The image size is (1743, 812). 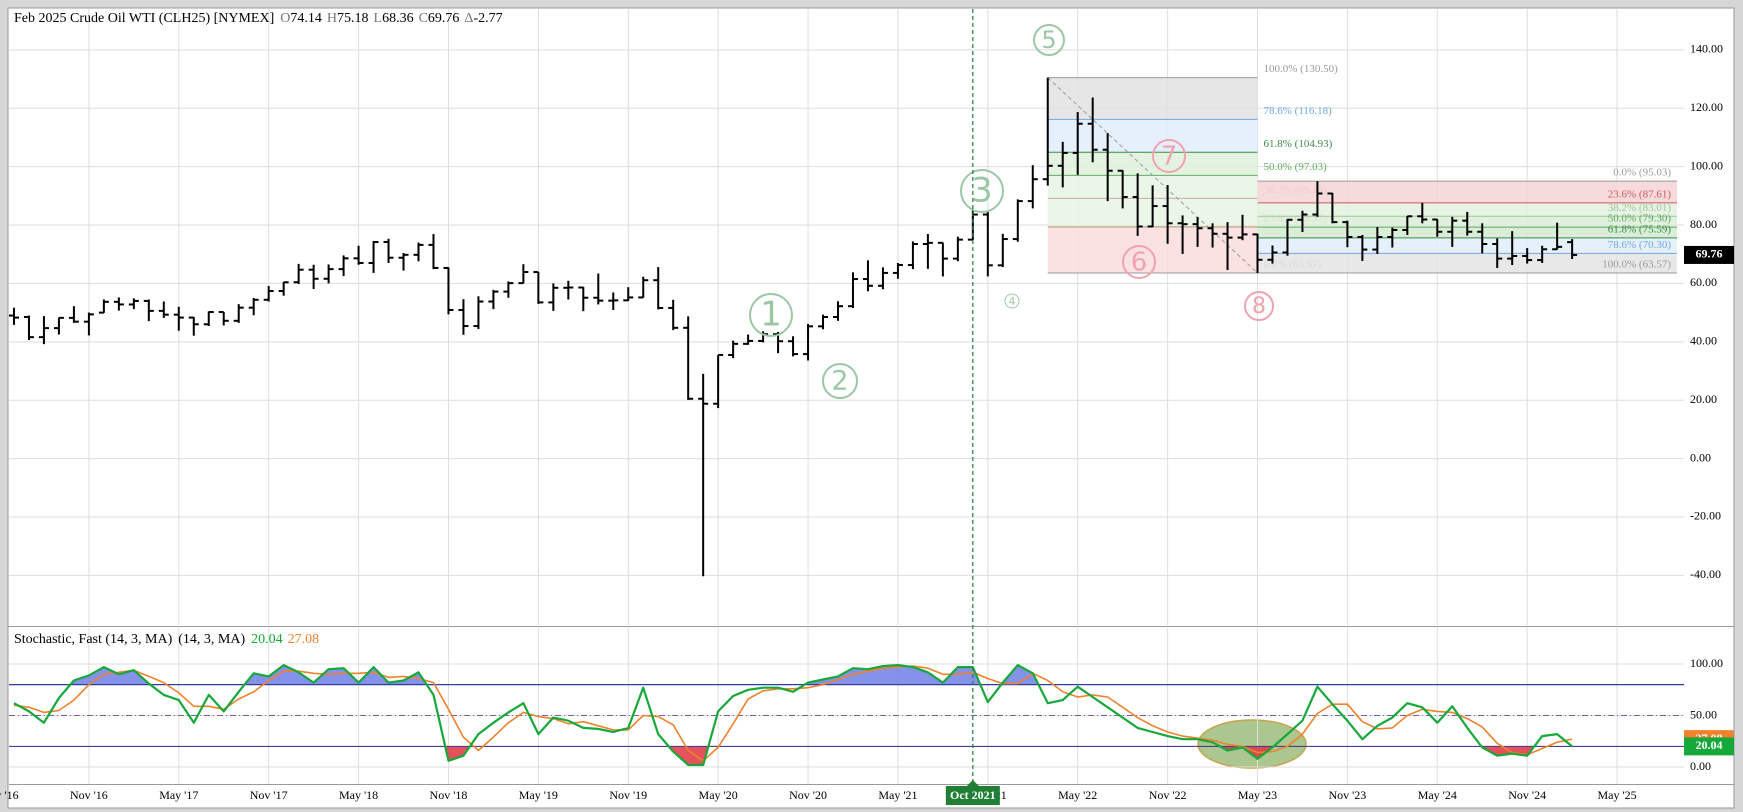 I want to click on quote-value: 69.76, so click(x=444, y=18).